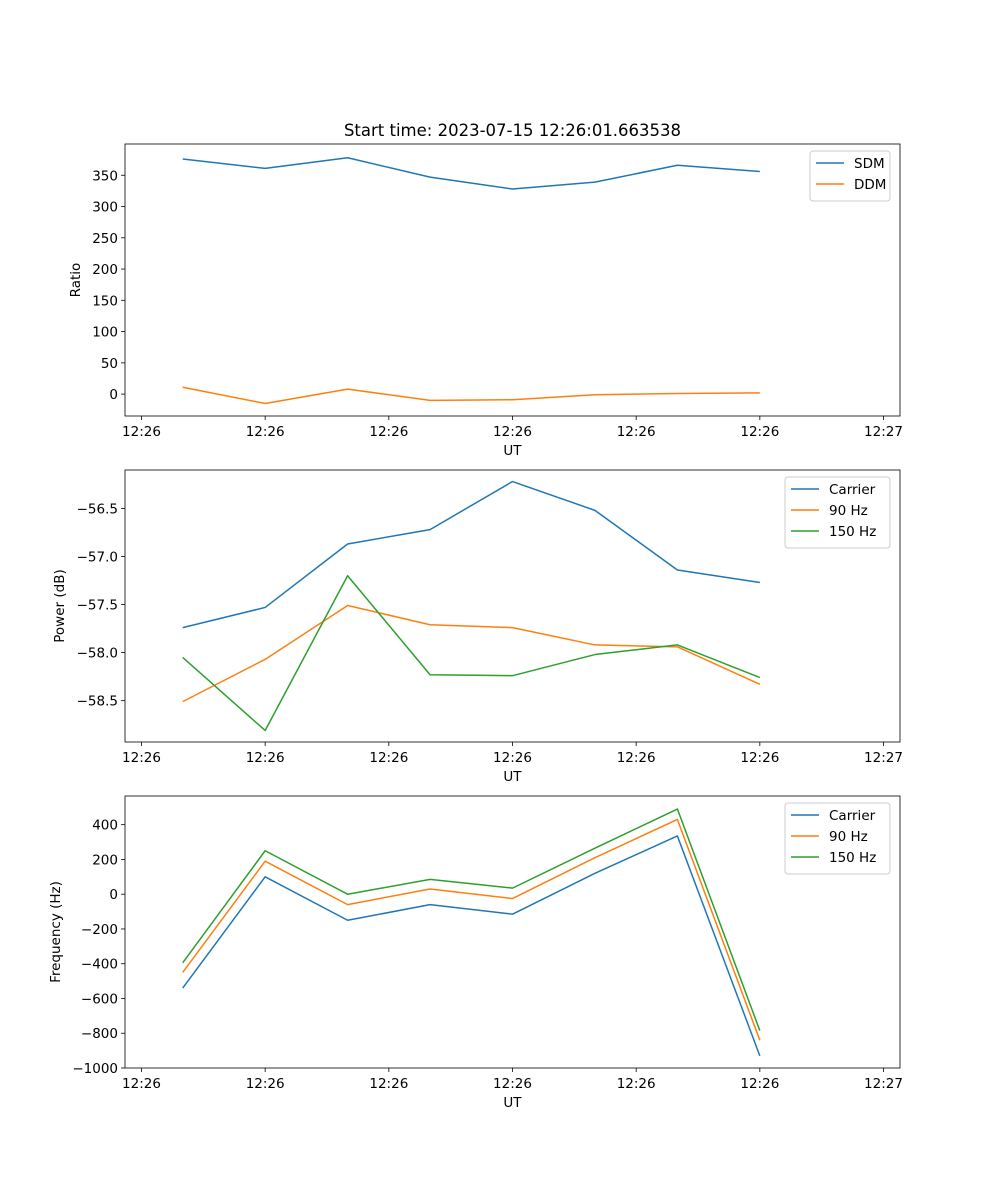  I want to click on y-tick-label: 250, so click(105, 239).